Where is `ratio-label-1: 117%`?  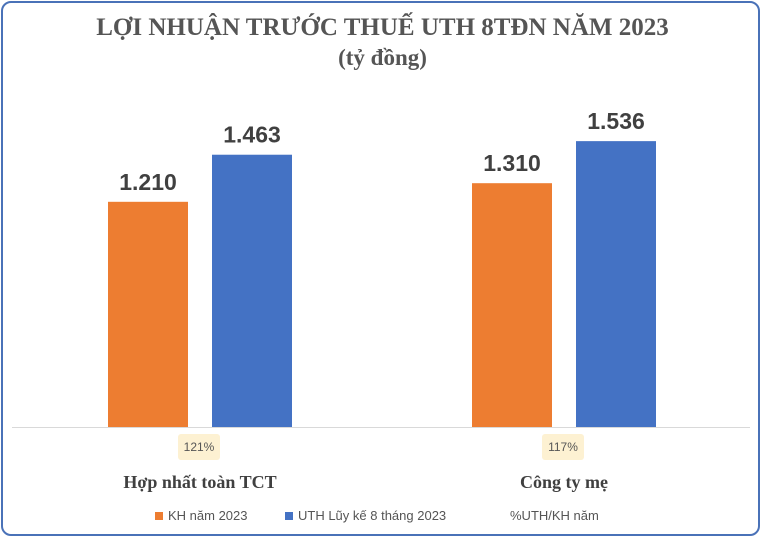 ratio-label-1: 117% is located at coordinates (563, 447).